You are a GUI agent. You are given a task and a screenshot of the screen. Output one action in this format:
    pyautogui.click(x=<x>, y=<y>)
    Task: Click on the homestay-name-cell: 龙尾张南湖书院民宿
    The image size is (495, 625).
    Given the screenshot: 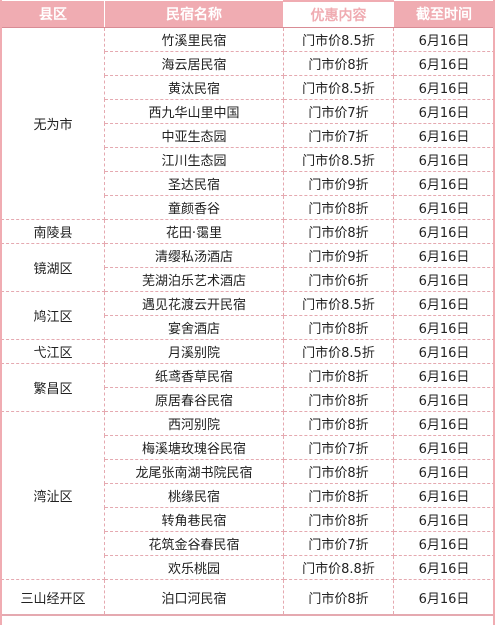 What is the action you would take?
    pyautogui.click(x=194, y=471)
    